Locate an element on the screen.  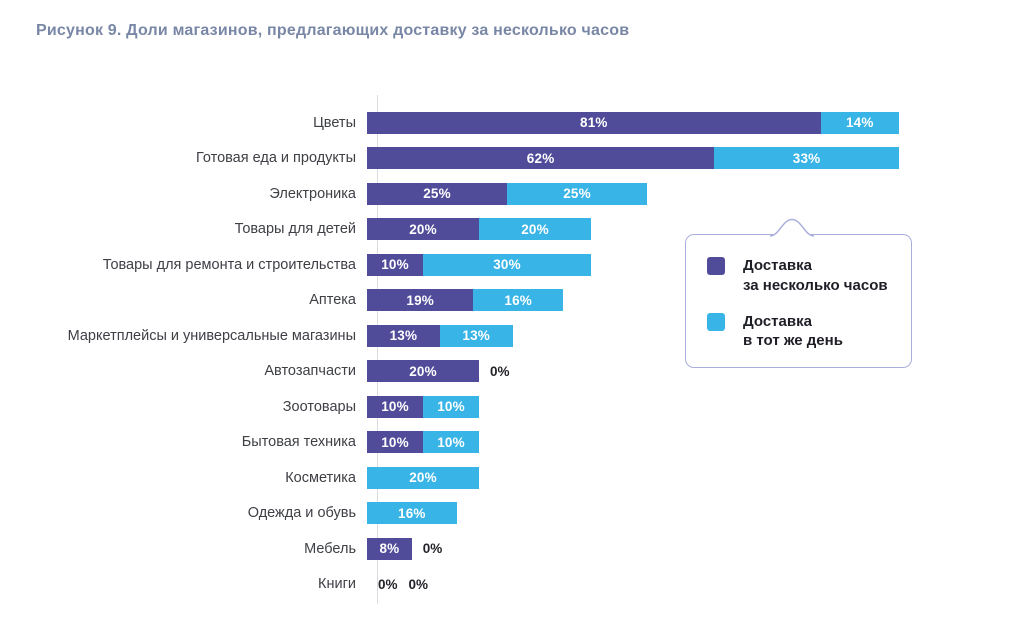
legend-pointer-curve is located at coordinates (792, 227).